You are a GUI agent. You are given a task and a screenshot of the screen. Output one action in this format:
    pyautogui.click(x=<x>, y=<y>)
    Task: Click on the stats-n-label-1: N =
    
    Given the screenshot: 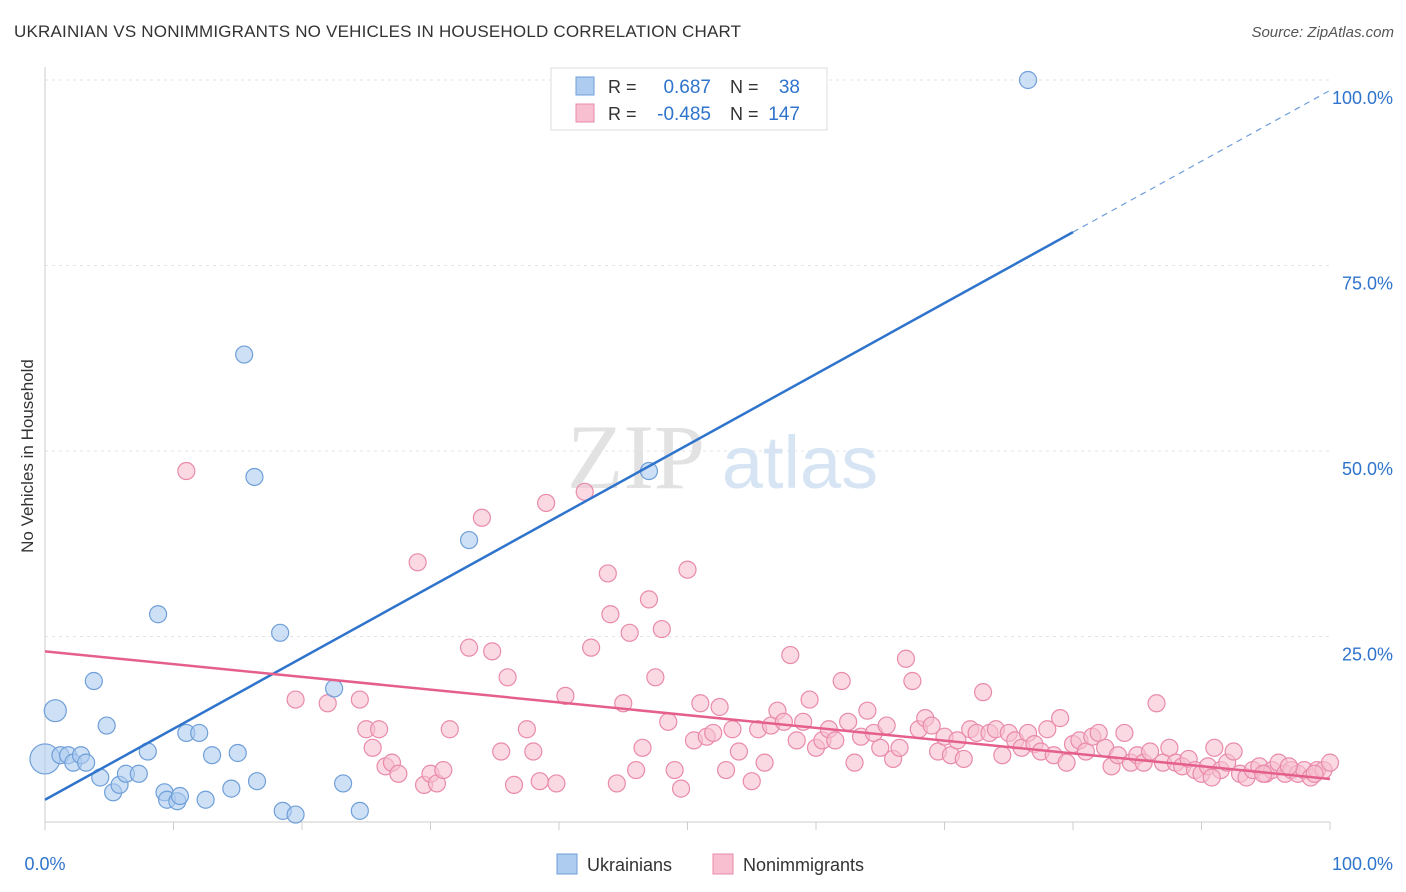 What is the action you would take?
    pyautogui.click(x=744, y=87)
    